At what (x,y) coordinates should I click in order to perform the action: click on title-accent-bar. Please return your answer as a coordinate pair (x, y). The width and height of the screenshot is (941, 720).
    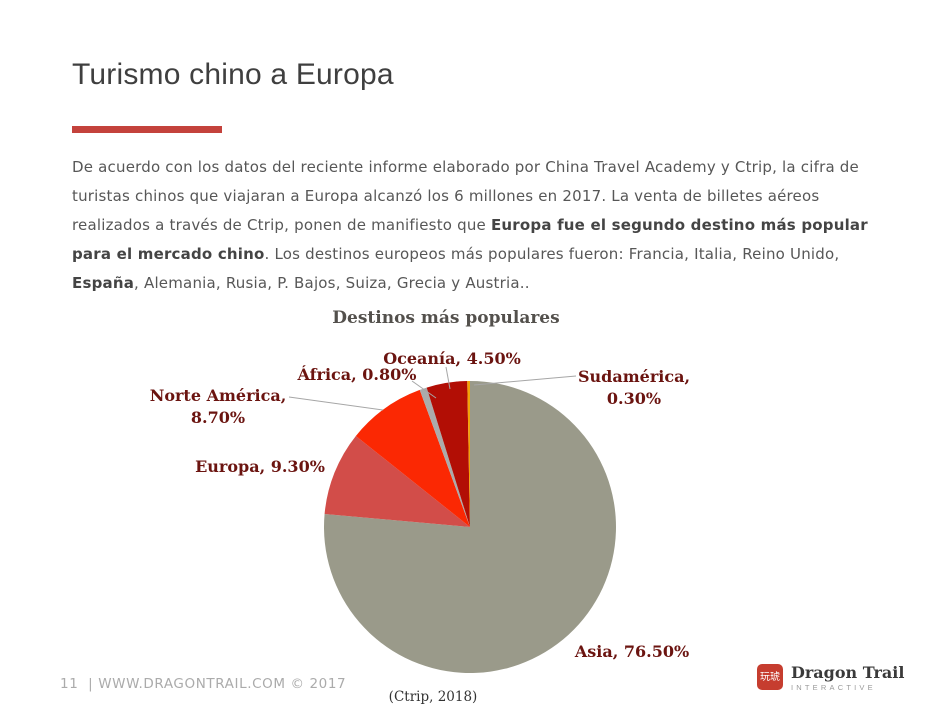
    Looking at the image, I should click on (147, 129).